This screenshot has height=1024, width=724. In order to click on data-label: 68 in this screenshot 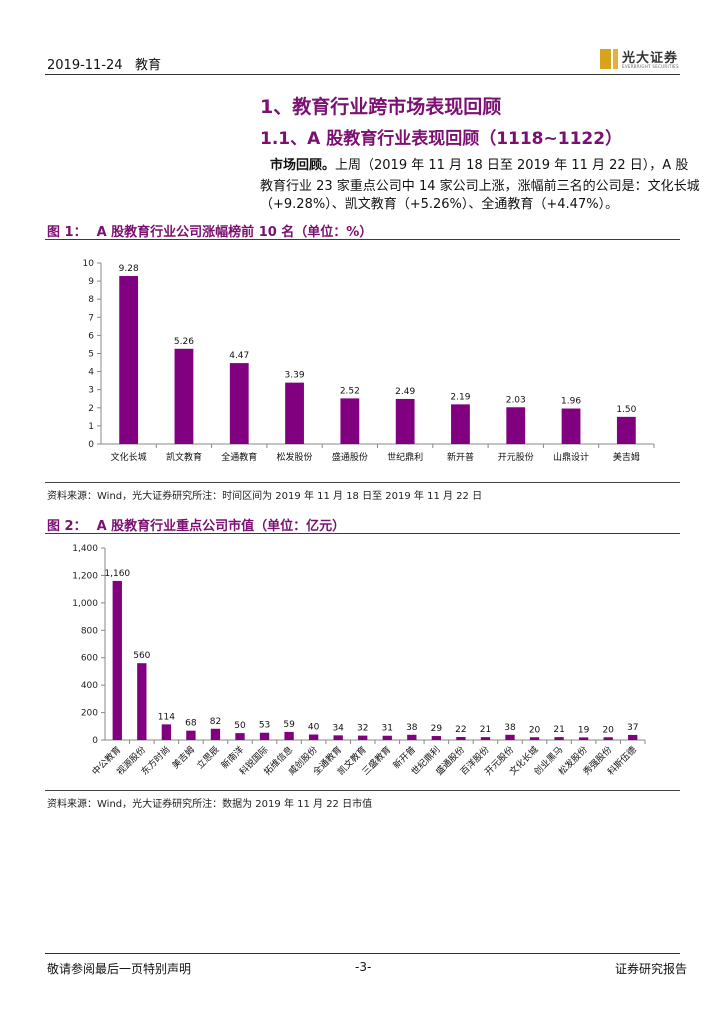, I will do `click(191, 724)`.